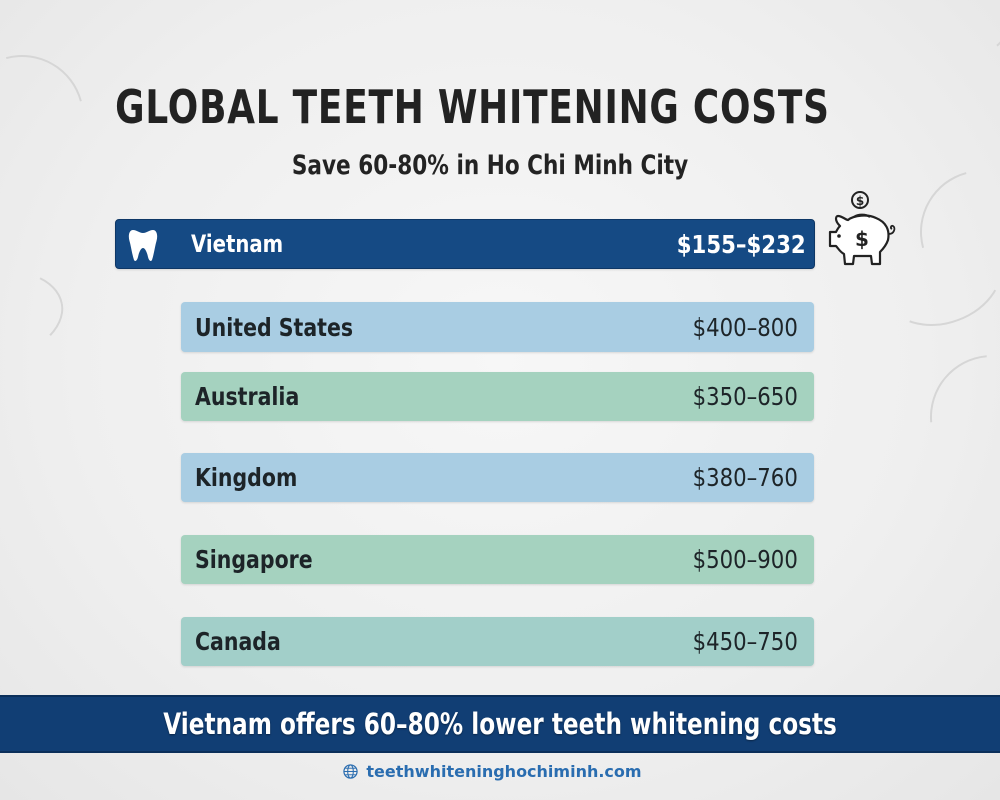 This screenshot has height=800, width=1000. I want to click on country-name: United States, so click(274, 327).